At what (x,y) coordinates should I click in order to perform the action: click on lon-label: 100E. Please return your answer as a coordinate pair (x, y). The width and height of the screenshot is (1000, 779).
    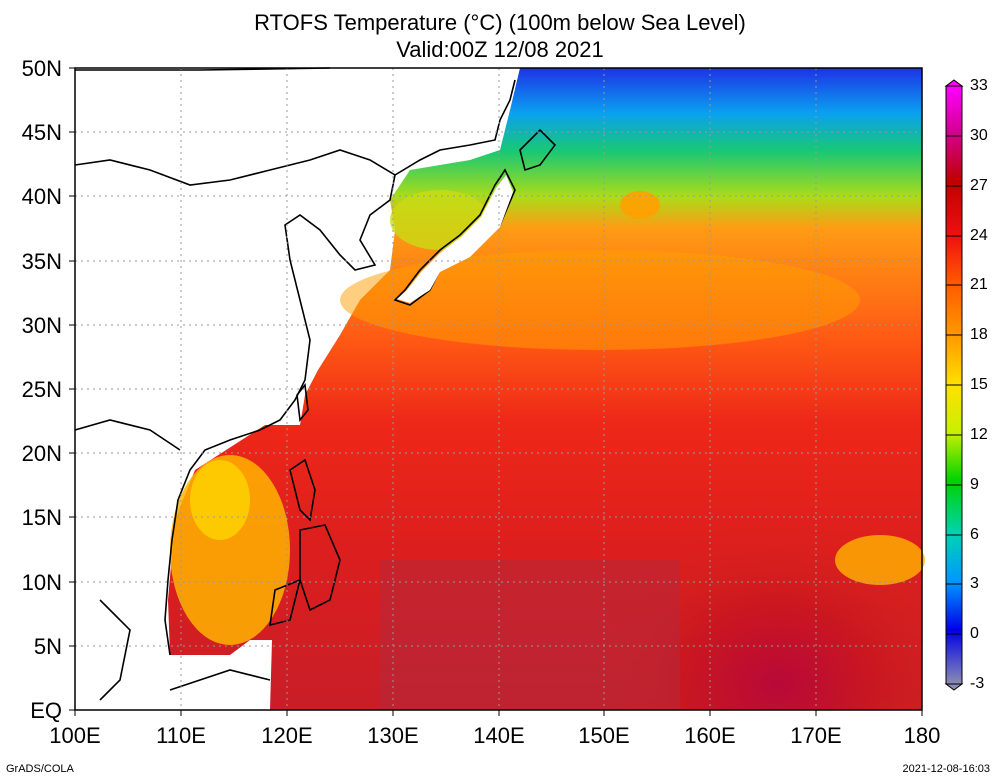
    Looking at the image, I should click on (75, 735).